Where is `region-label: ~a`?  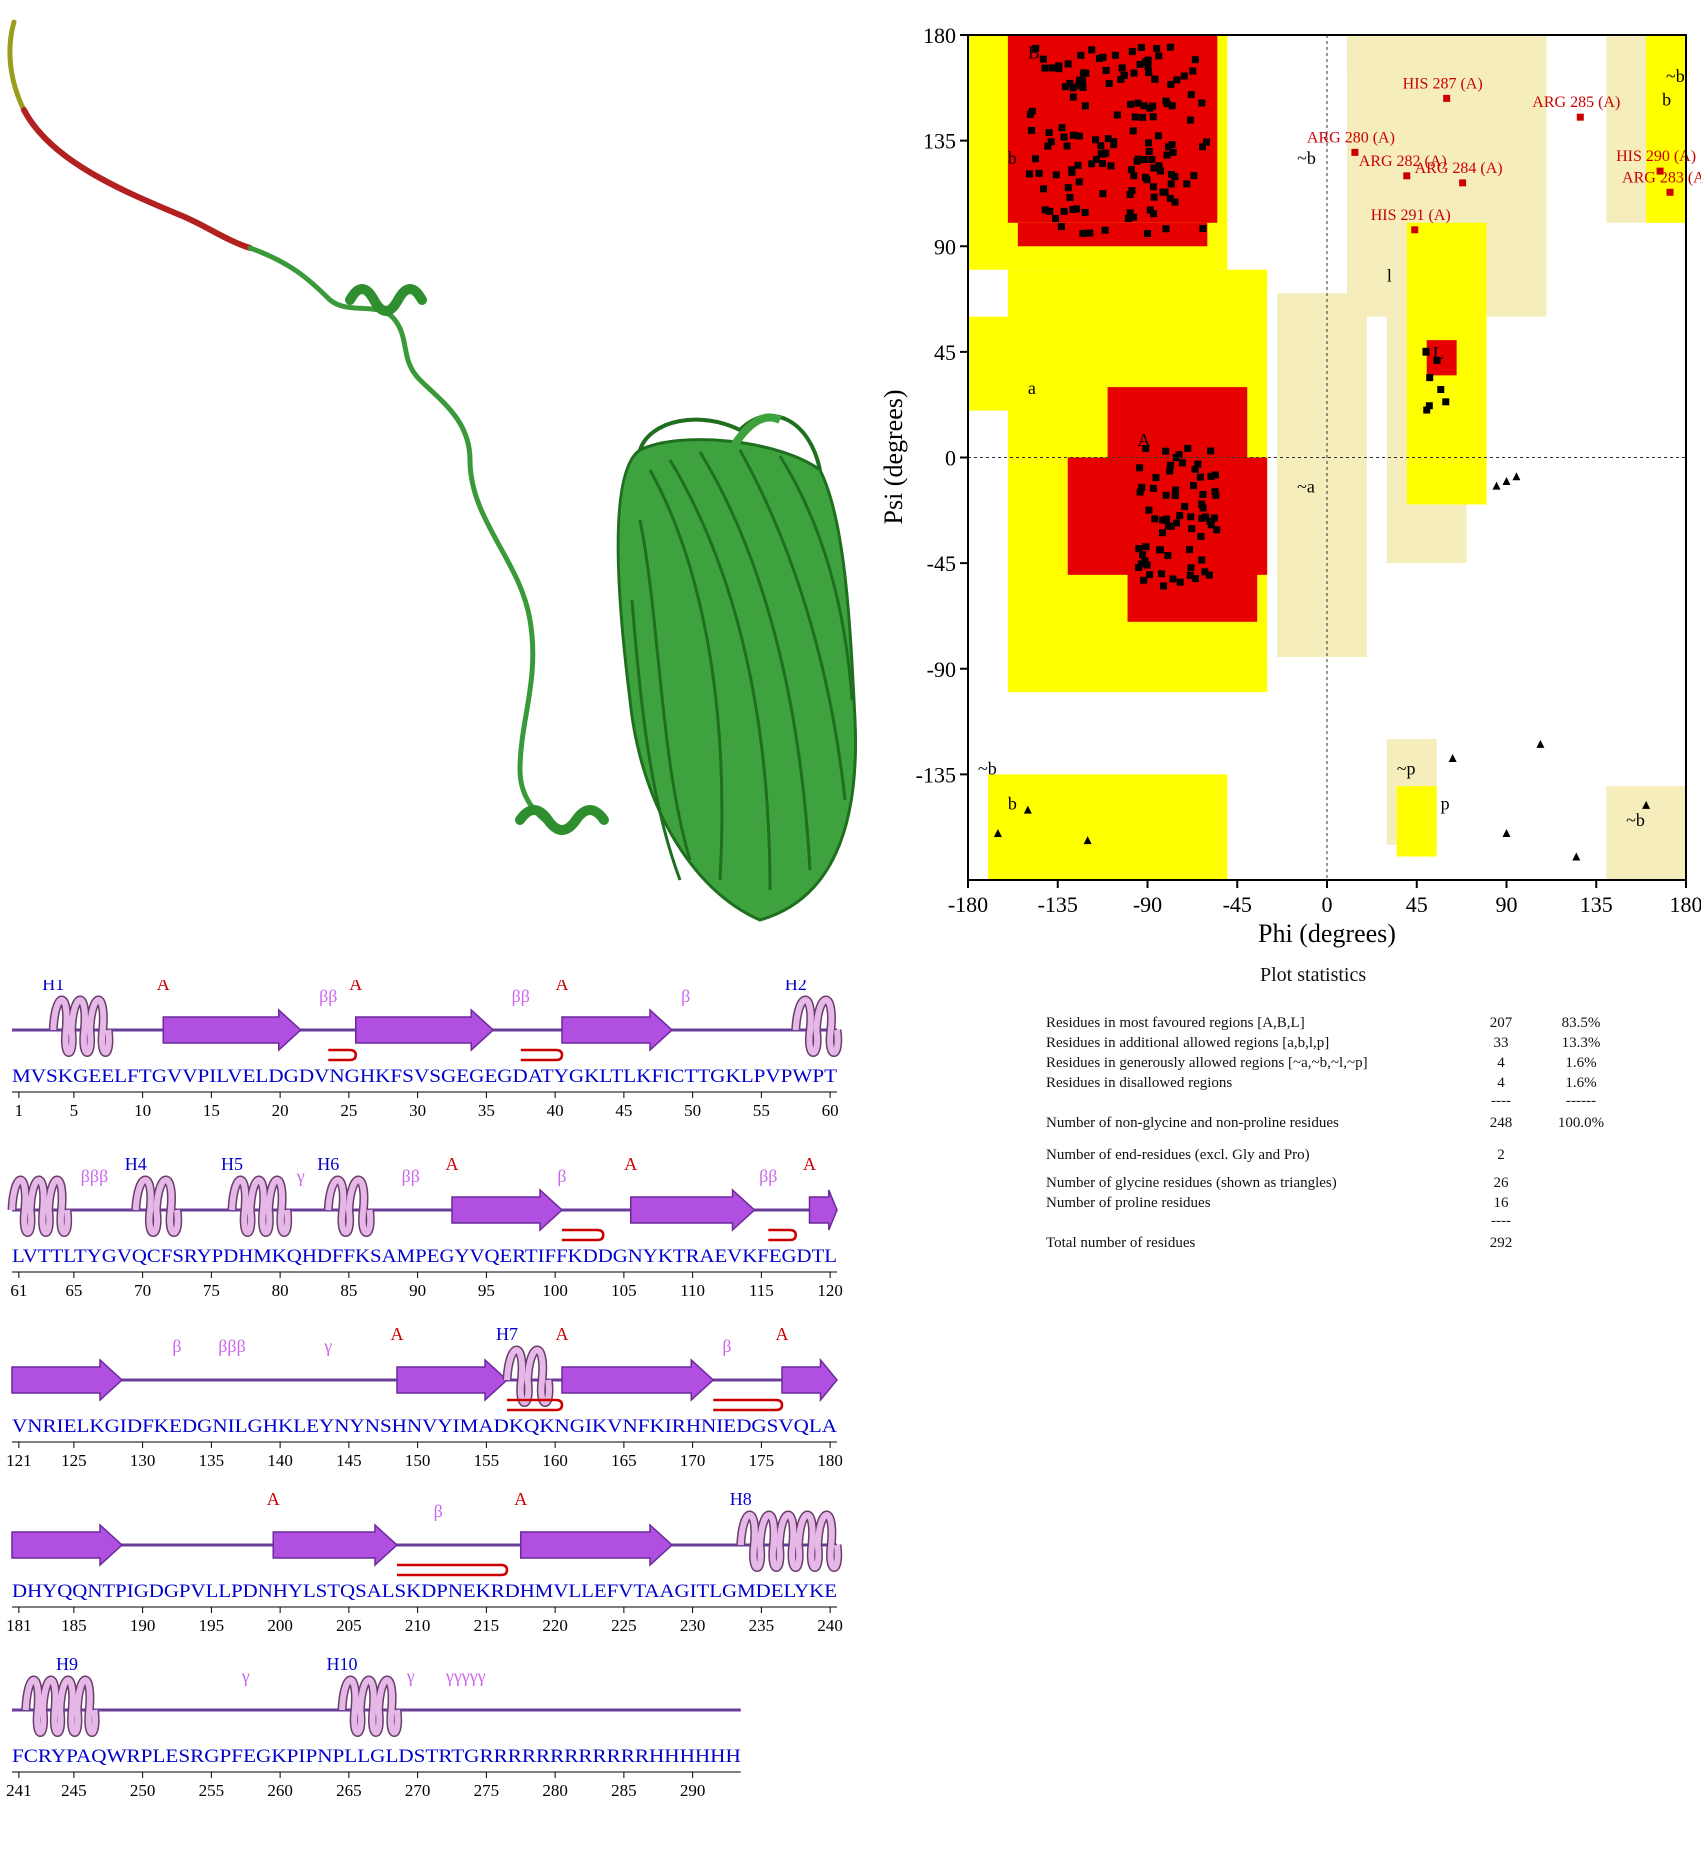
region-label: ~a is located at coordinates (1306, 487).